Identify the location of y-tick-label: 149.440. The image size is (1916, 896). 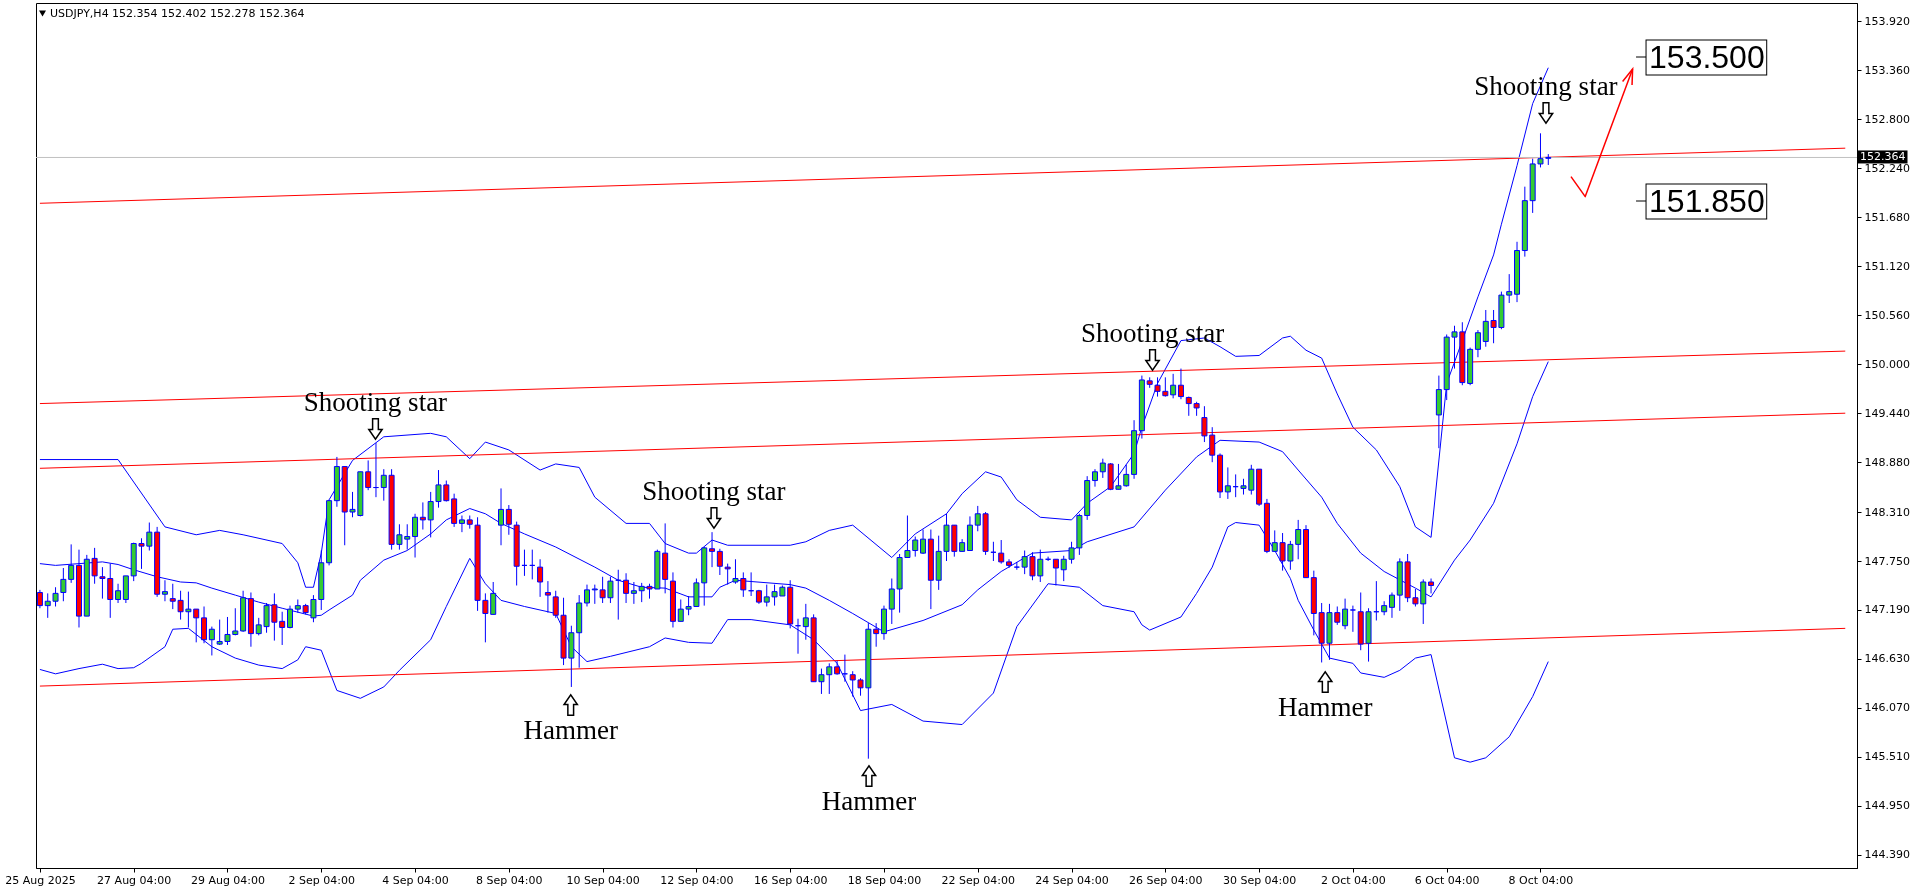
(1887, 413).